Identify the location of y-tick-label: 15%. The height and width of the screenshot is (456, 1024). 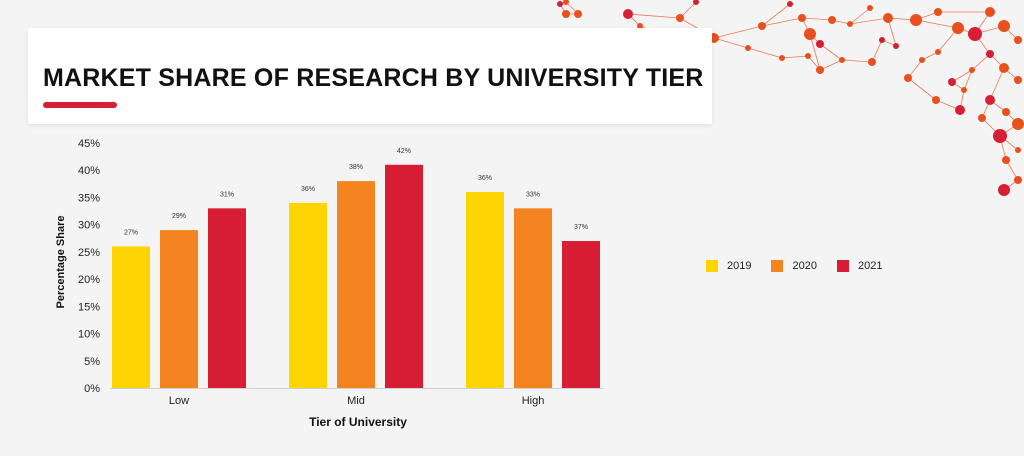
(89, 307).